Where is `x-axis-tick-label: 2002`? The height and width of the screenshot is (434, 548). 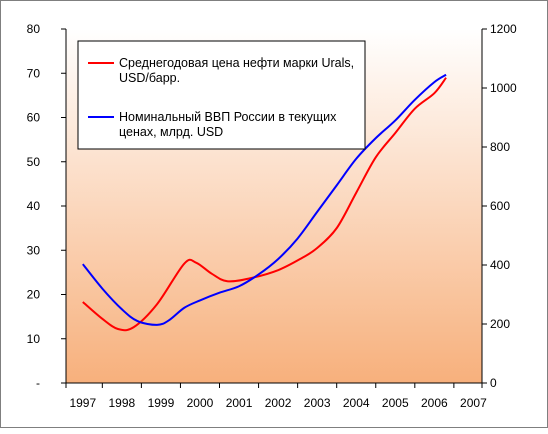 x-axis-tick-label: 2002 is located at coordinates (278, 403).